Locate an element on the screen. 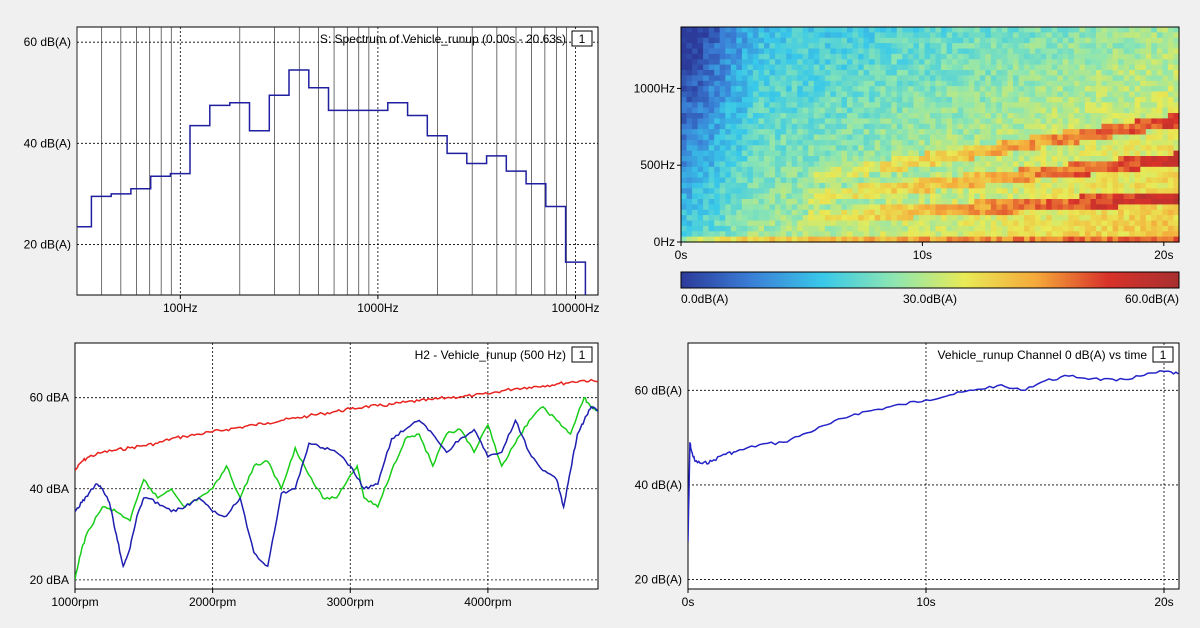 The width and height of the screenshot is (1200, 628). y-tick-label: 20 dBA is located at coordinates (49, 580).